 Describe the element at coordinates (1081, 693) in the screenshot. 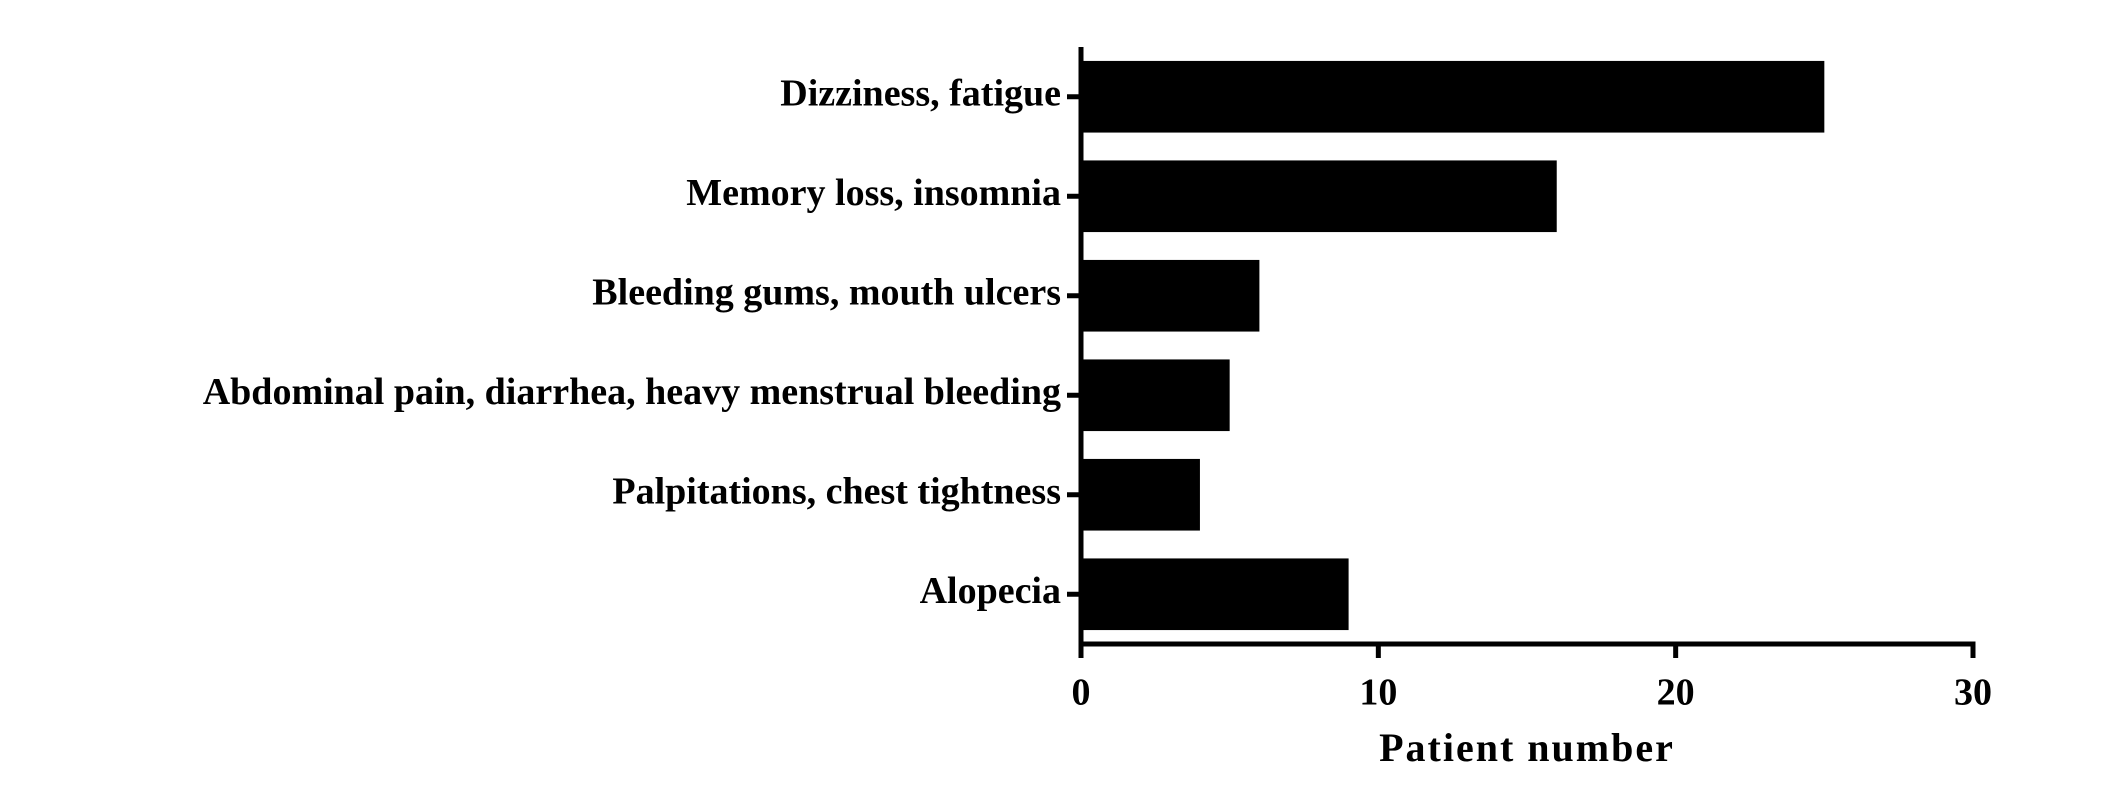

I see `x-tick-label: 0` at that location.